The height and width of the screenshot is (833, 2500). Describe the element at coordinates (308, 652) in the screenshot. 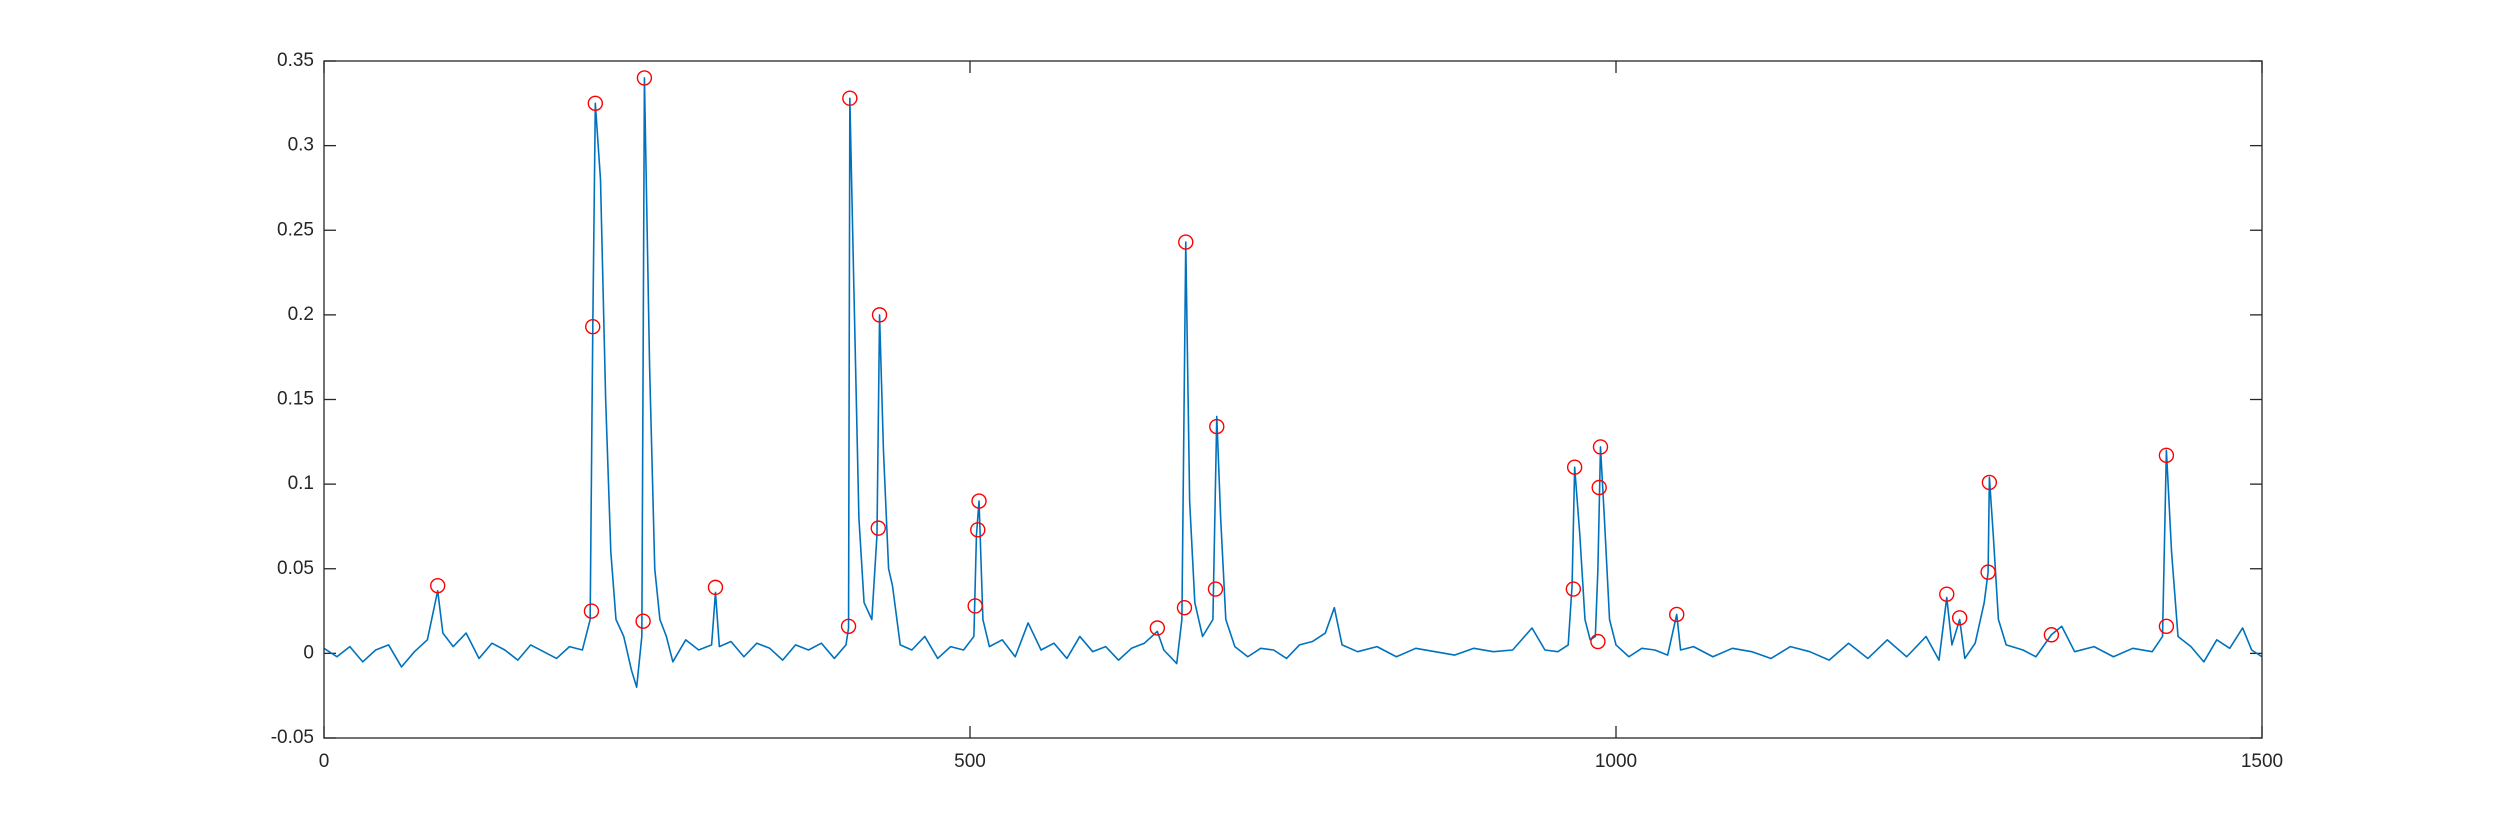

I see `y-tick-label: 0` at that location.